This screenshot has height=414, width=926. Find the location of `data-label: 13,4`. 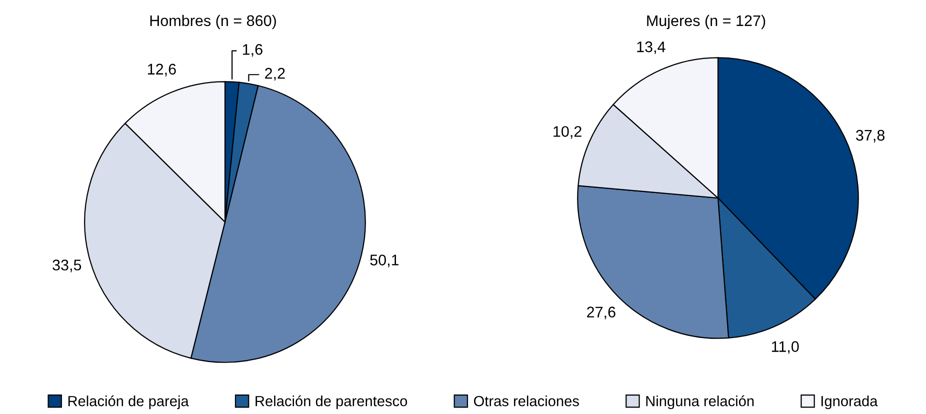

data-label: 13,4 is located at coordinates (651, 47).